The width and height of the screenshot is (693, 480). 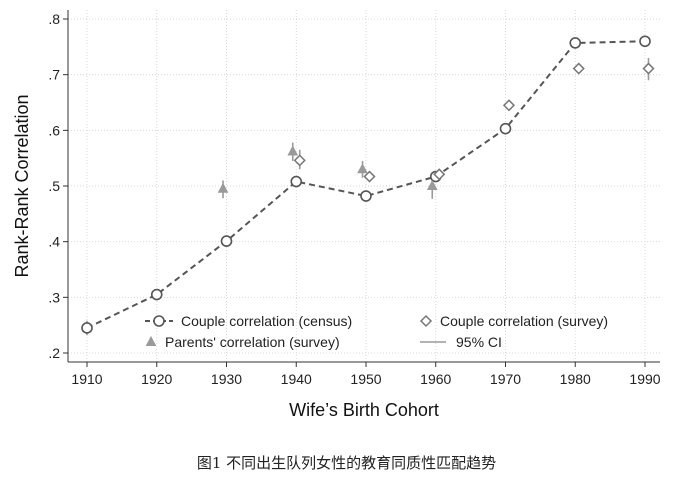 I want to click on legend-item: Couple correlation (survey), so click(x=513, y=321).